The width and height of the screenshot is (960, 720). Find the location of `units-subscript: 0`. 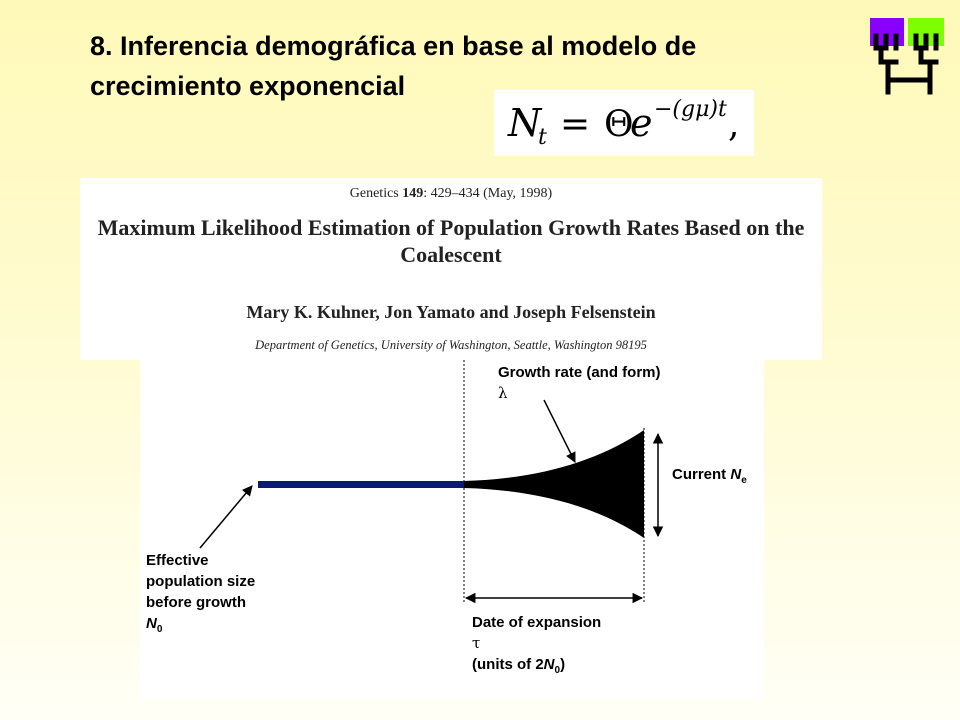

units-subscript: 0 is located at coordinates (557, 670).